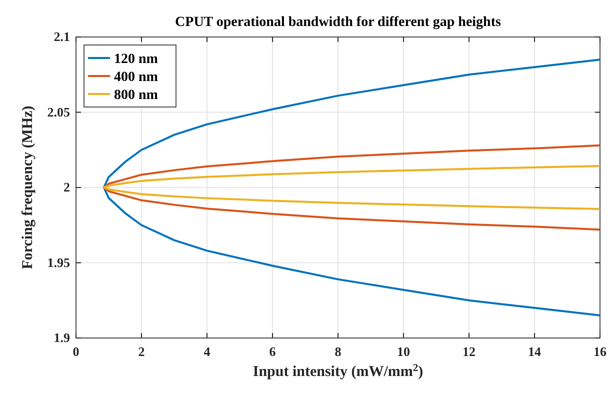 Image resolution: width=610 pixels, height=410 pixels. Describe the element at coordinates (62, 337) in the screenshot. I see `y-tick-label: 1.9` at that location.